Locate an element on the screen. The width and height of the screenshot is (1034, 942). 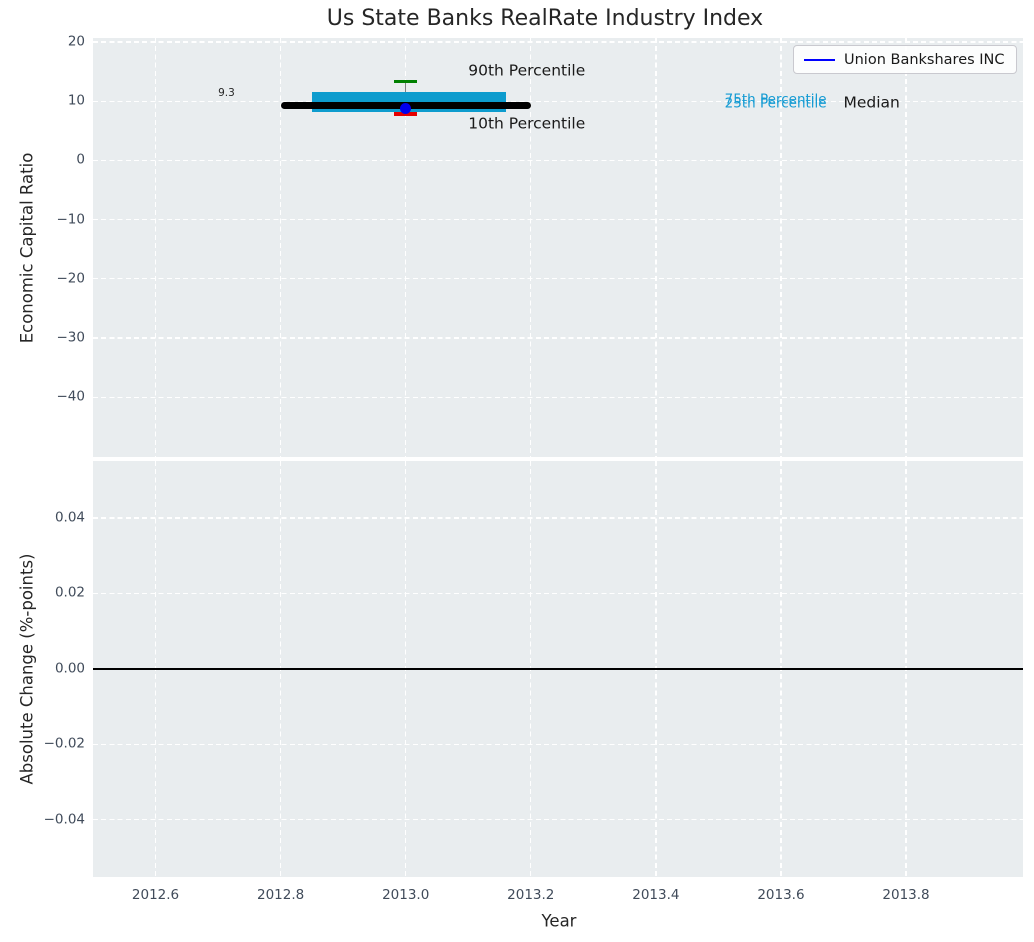
x-tick-label: 2012.6 is located at coordinates (155, 895).